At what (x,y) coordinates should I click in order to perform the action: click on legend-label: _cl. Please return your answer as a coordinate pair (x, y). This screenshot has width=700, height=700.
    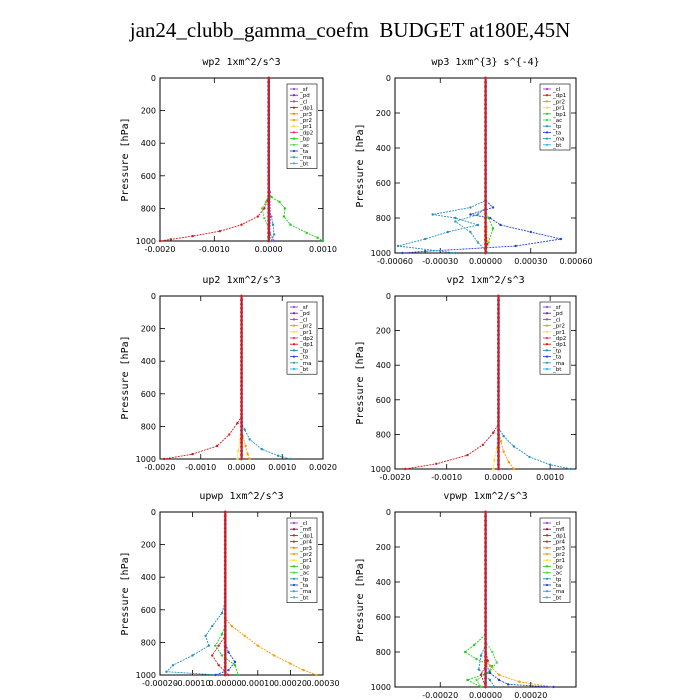
    Looking at the image, I should click on (556, 90).